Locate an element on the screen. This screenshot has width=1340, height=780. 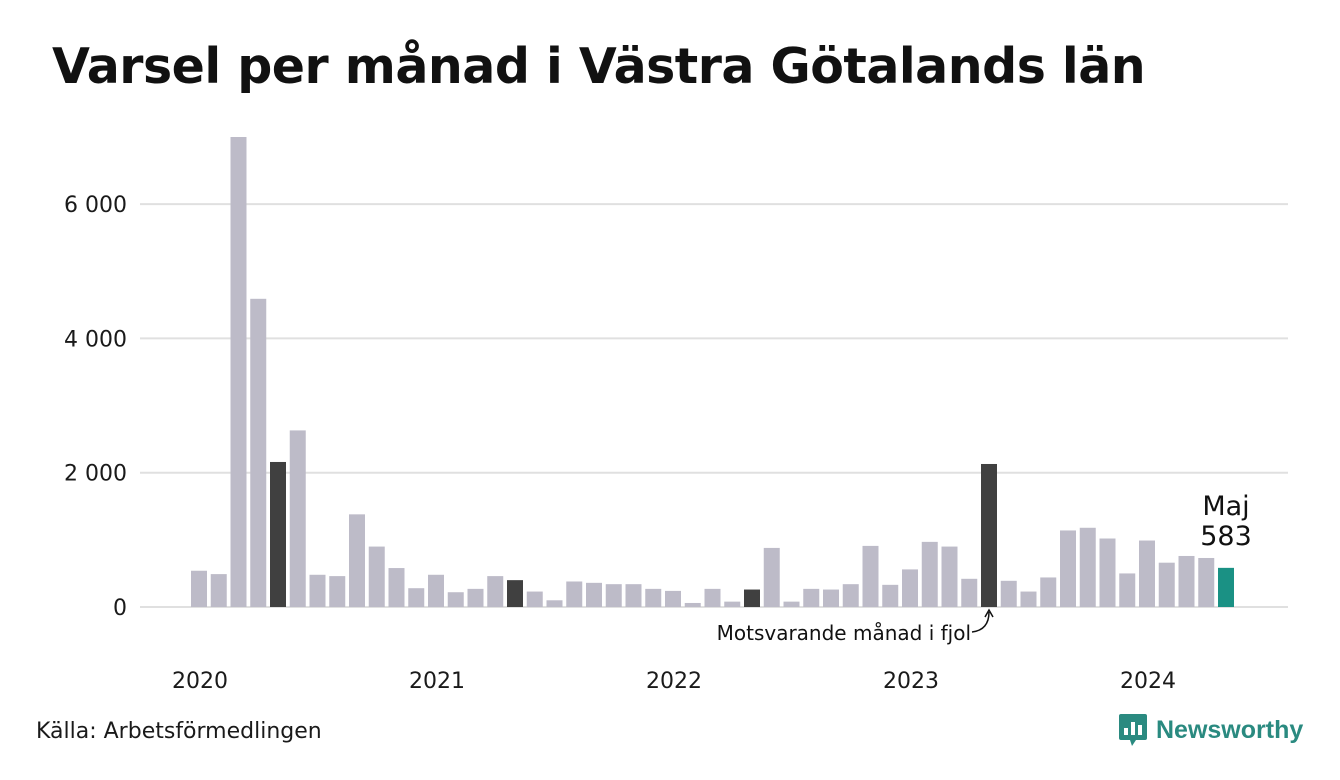
x-tick-label: 2022 is located at coordinates (674, 681).